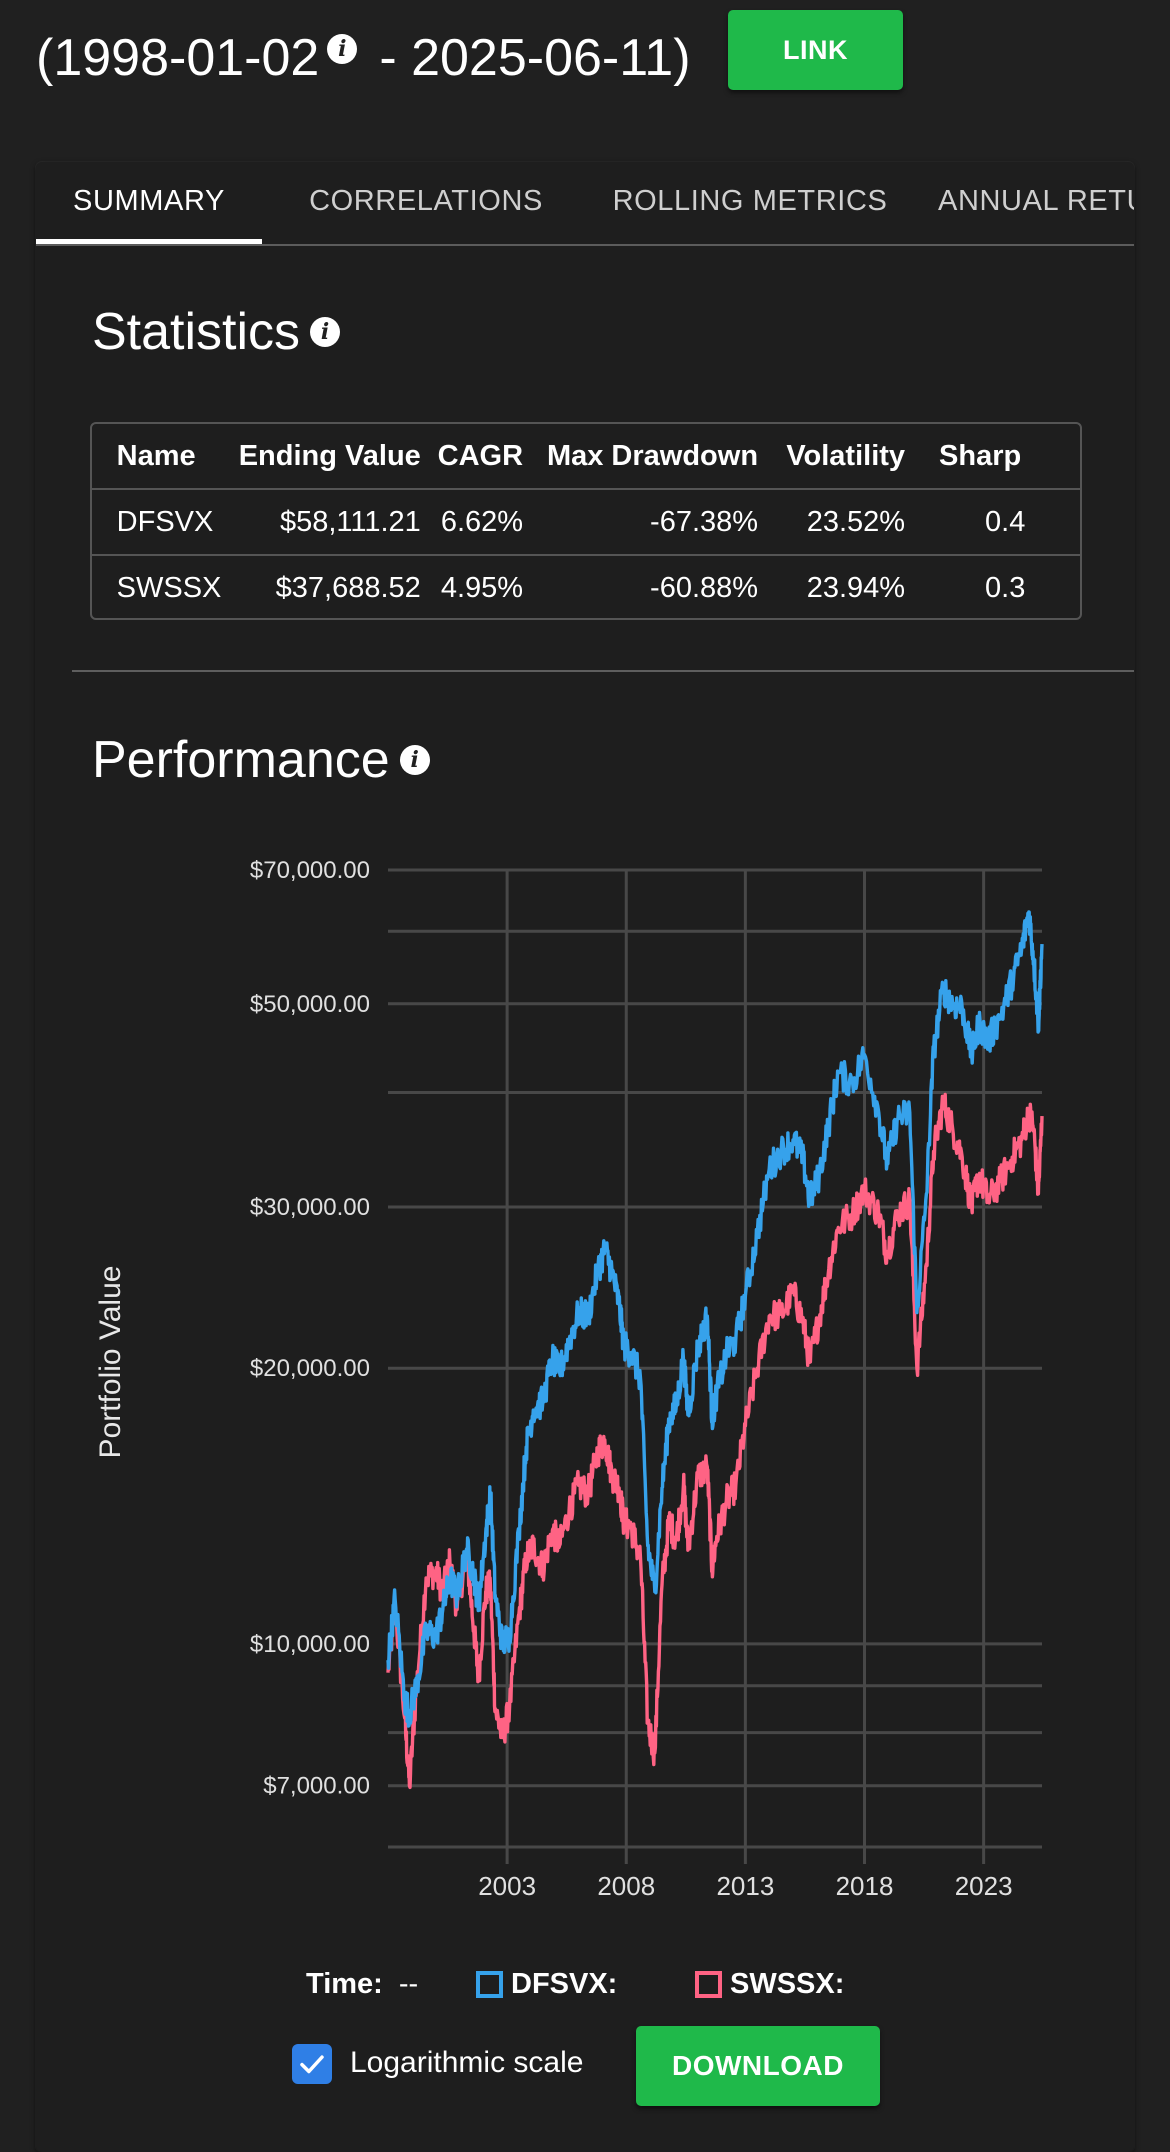 This screenshot has width=1170, height=2152. I want to click on date-start: (1998-01-02, so click(178, 58).